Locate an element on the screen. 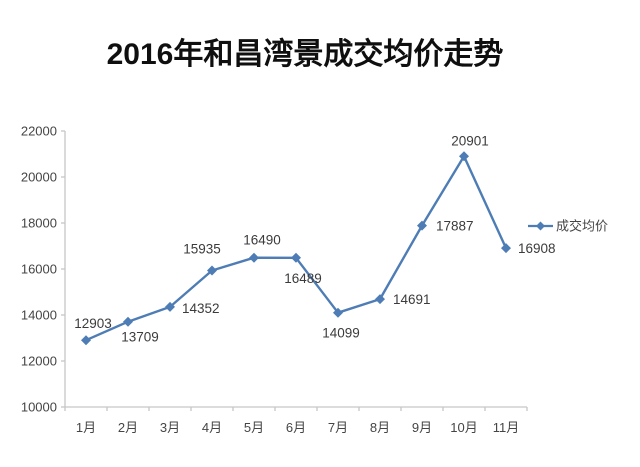 Image resolution: width=640 pixels, height=467 pixels. y-axis-label: 10000 is located at coordinates (39, 407).